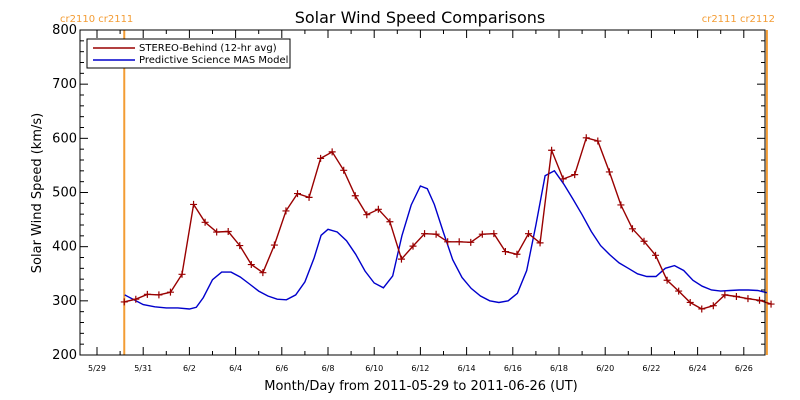 Image resolution: width=800 pixels, height=400 pixels. Describe the element at coordinates (64, 301) in the screenshot. I see `y-tick-label: 300` at that location.